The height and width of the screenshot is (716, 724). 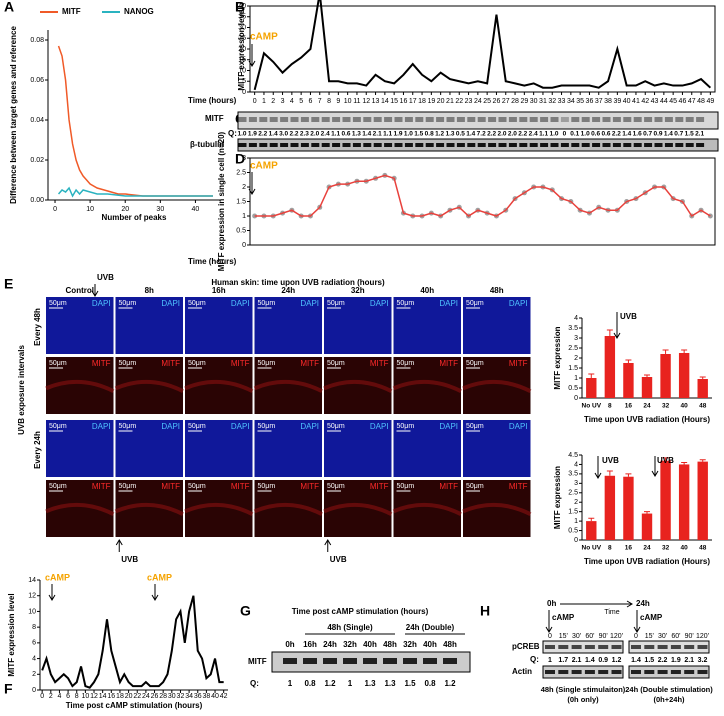 I want to click on x-tick-label: 7, so click(x=320, y=101).